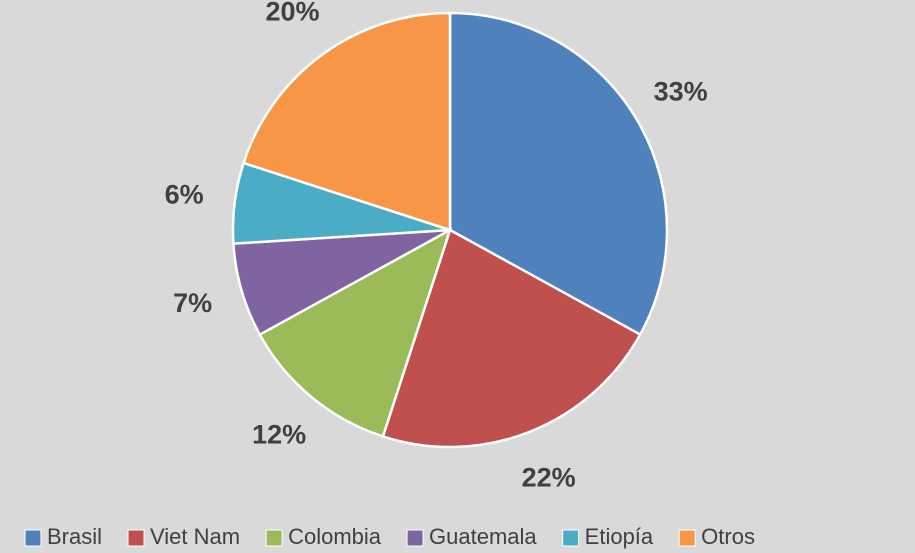 This screenshot has height=553, width=915. I want to click on data-label: 33%, so click(681, 92).